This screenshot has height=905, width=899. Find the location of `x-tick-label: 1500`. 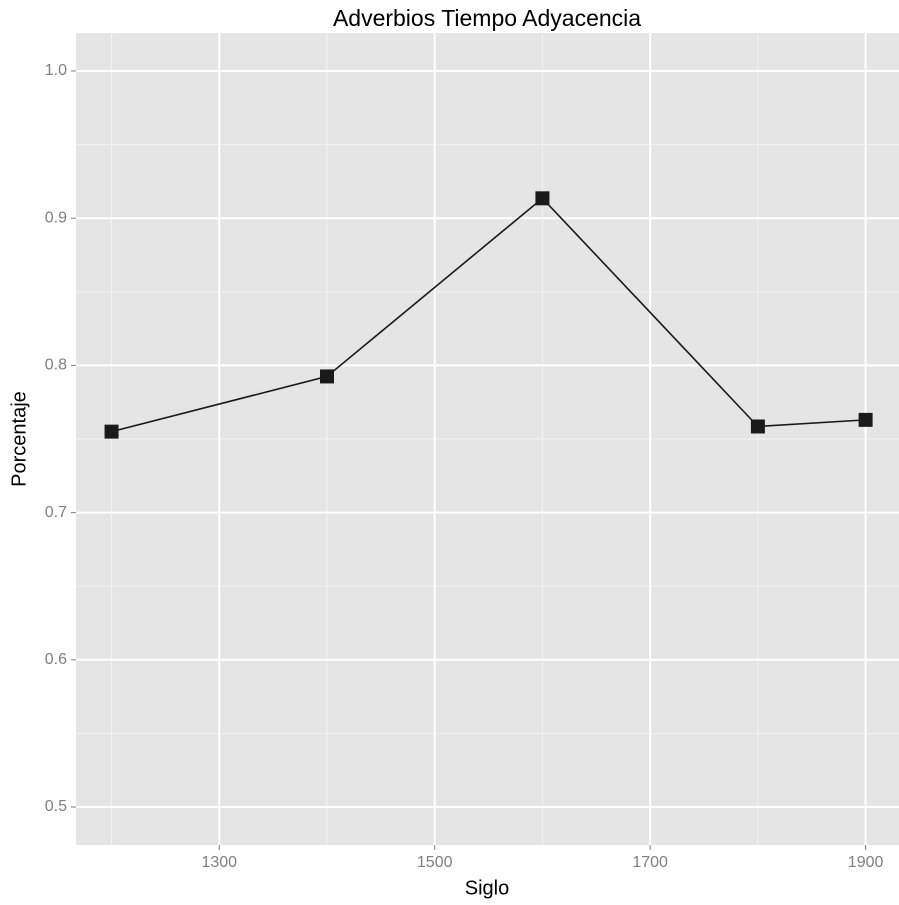

x-tick-label: 1500 is located at coordinates (435, 862).